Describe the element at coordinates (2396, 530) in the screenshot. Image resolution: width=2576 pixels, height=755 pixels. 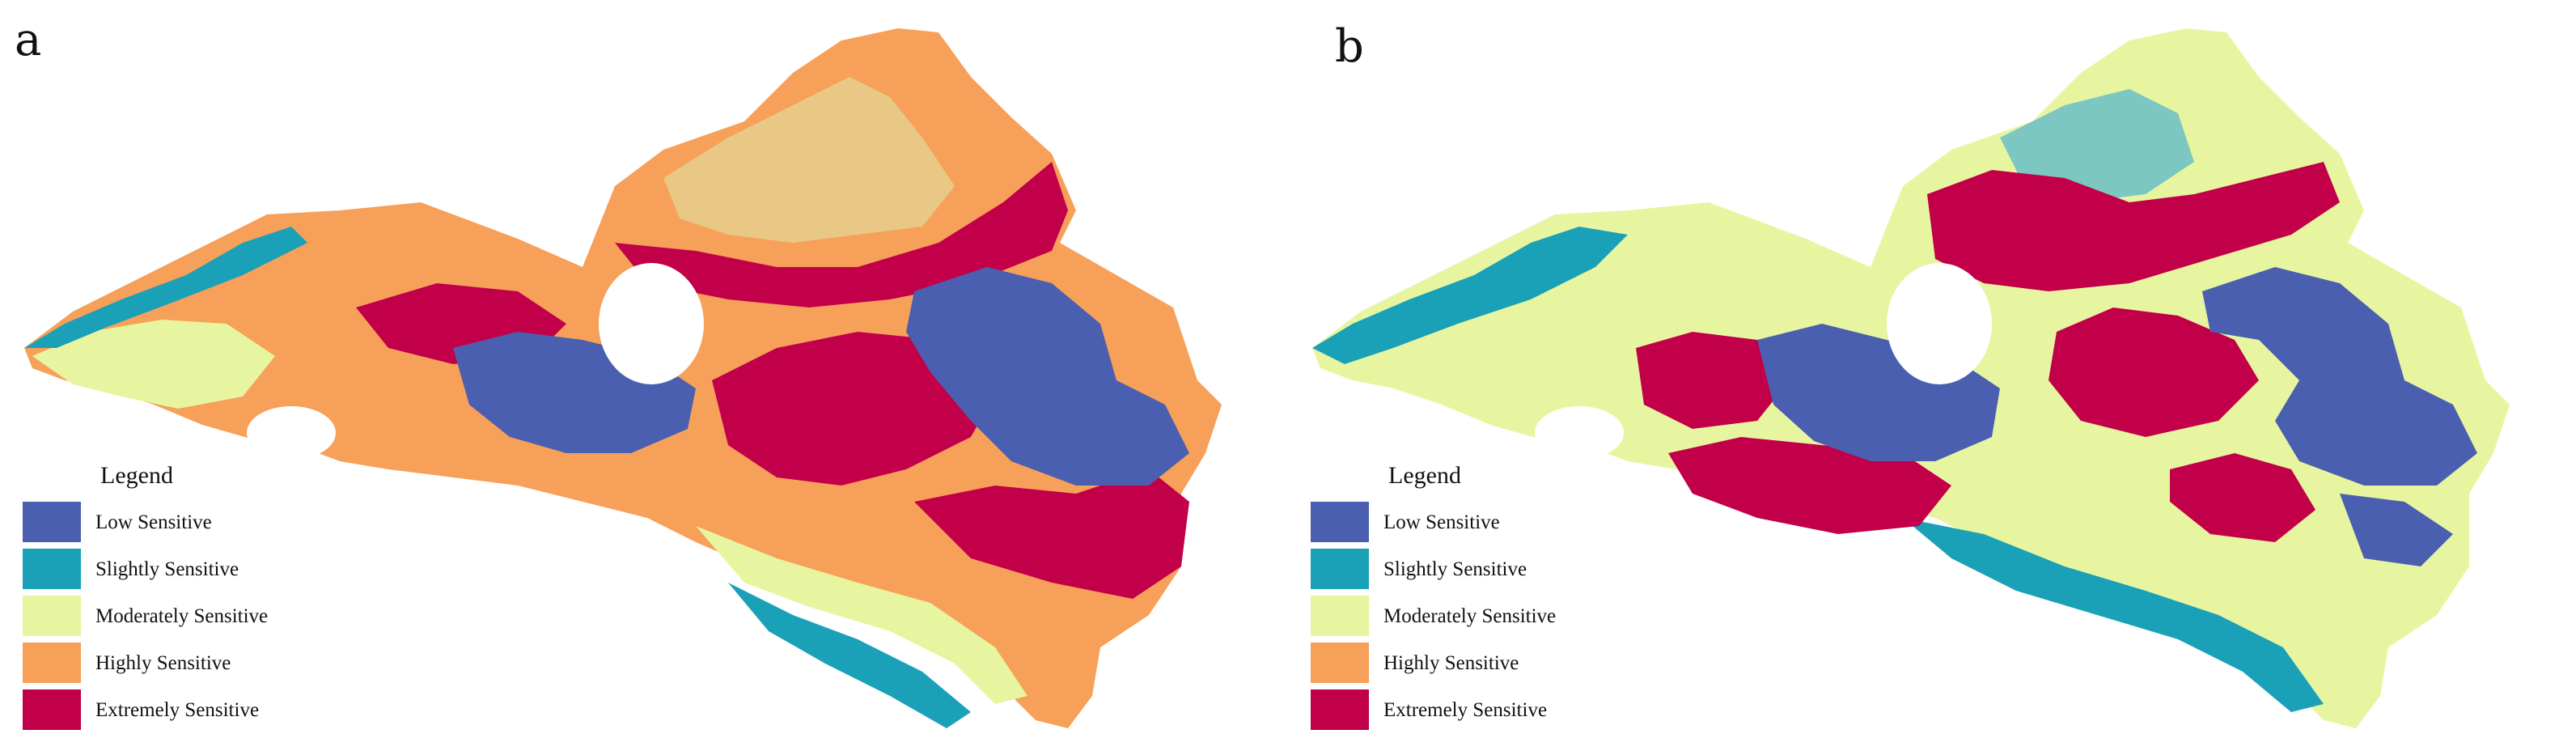
I see `region-low-sensitive-south` at that location.